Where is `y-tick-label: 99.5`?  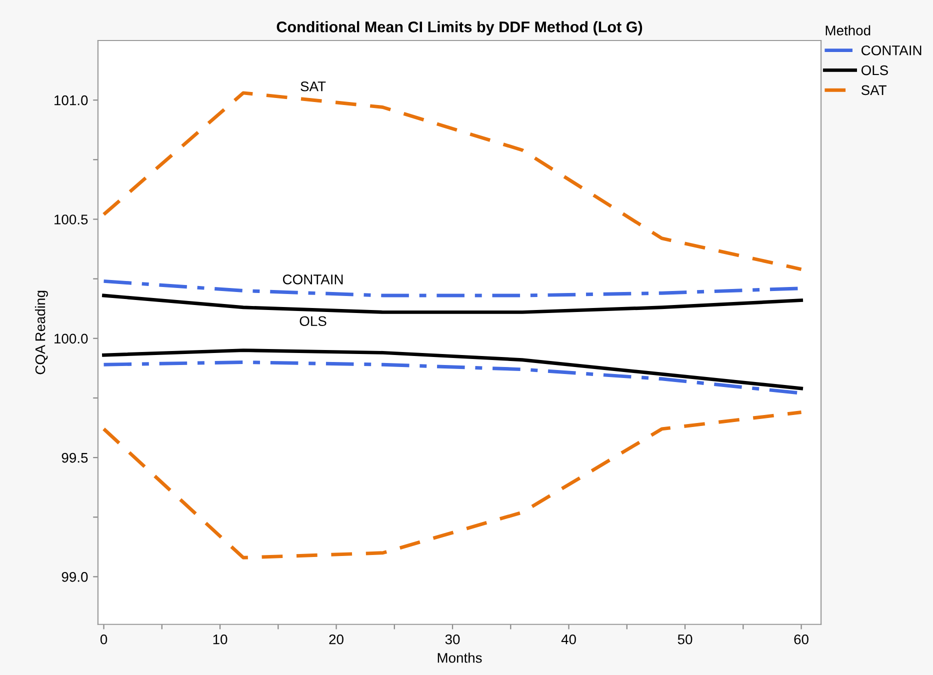 y-tick-label: 99.5 is located at coordinates (75, 457).